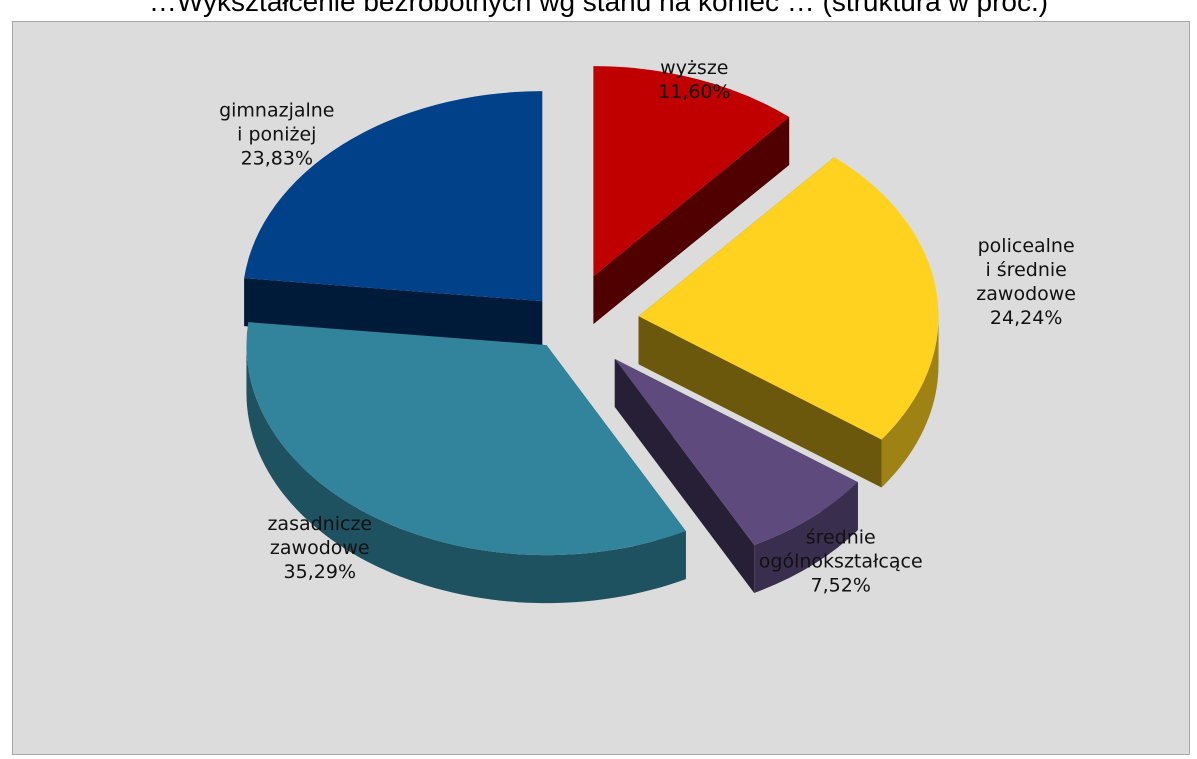 This screenshot has height=759, width=1197. What do you see at coordinates (1025, 270) in the screenshot?
I see `slice-name: i średnie` at bounding box center [1025, 270].